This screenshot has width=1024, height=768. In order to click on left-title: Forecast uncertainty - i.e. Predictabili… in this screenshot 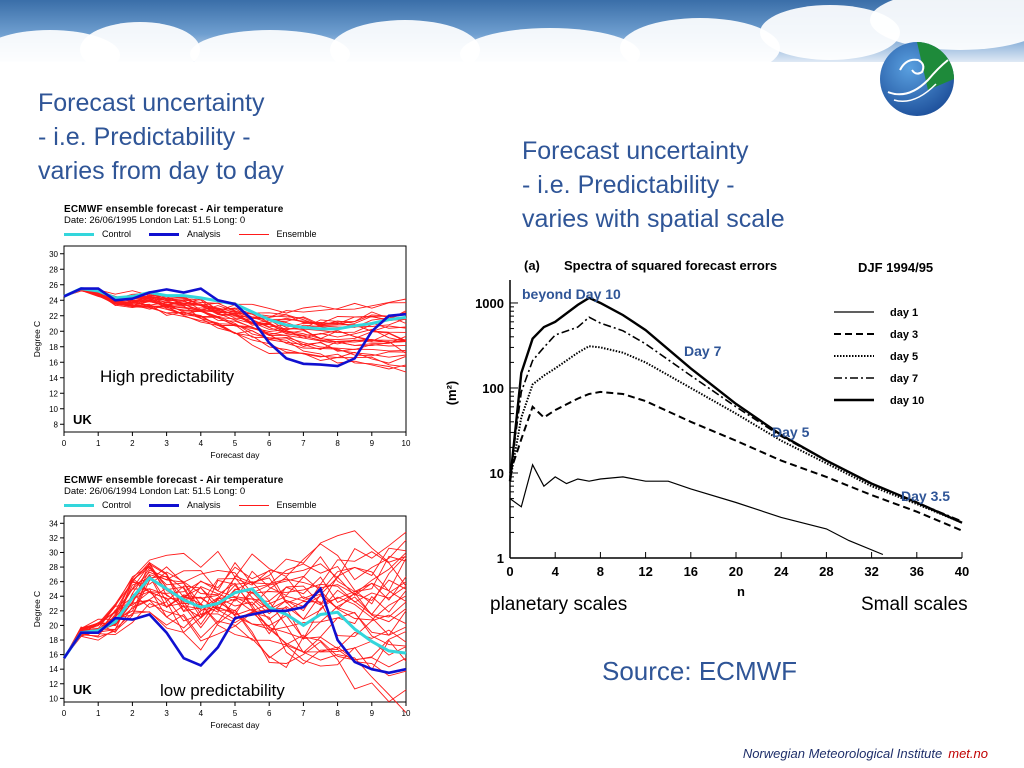, I will do `click(161, 137)`.